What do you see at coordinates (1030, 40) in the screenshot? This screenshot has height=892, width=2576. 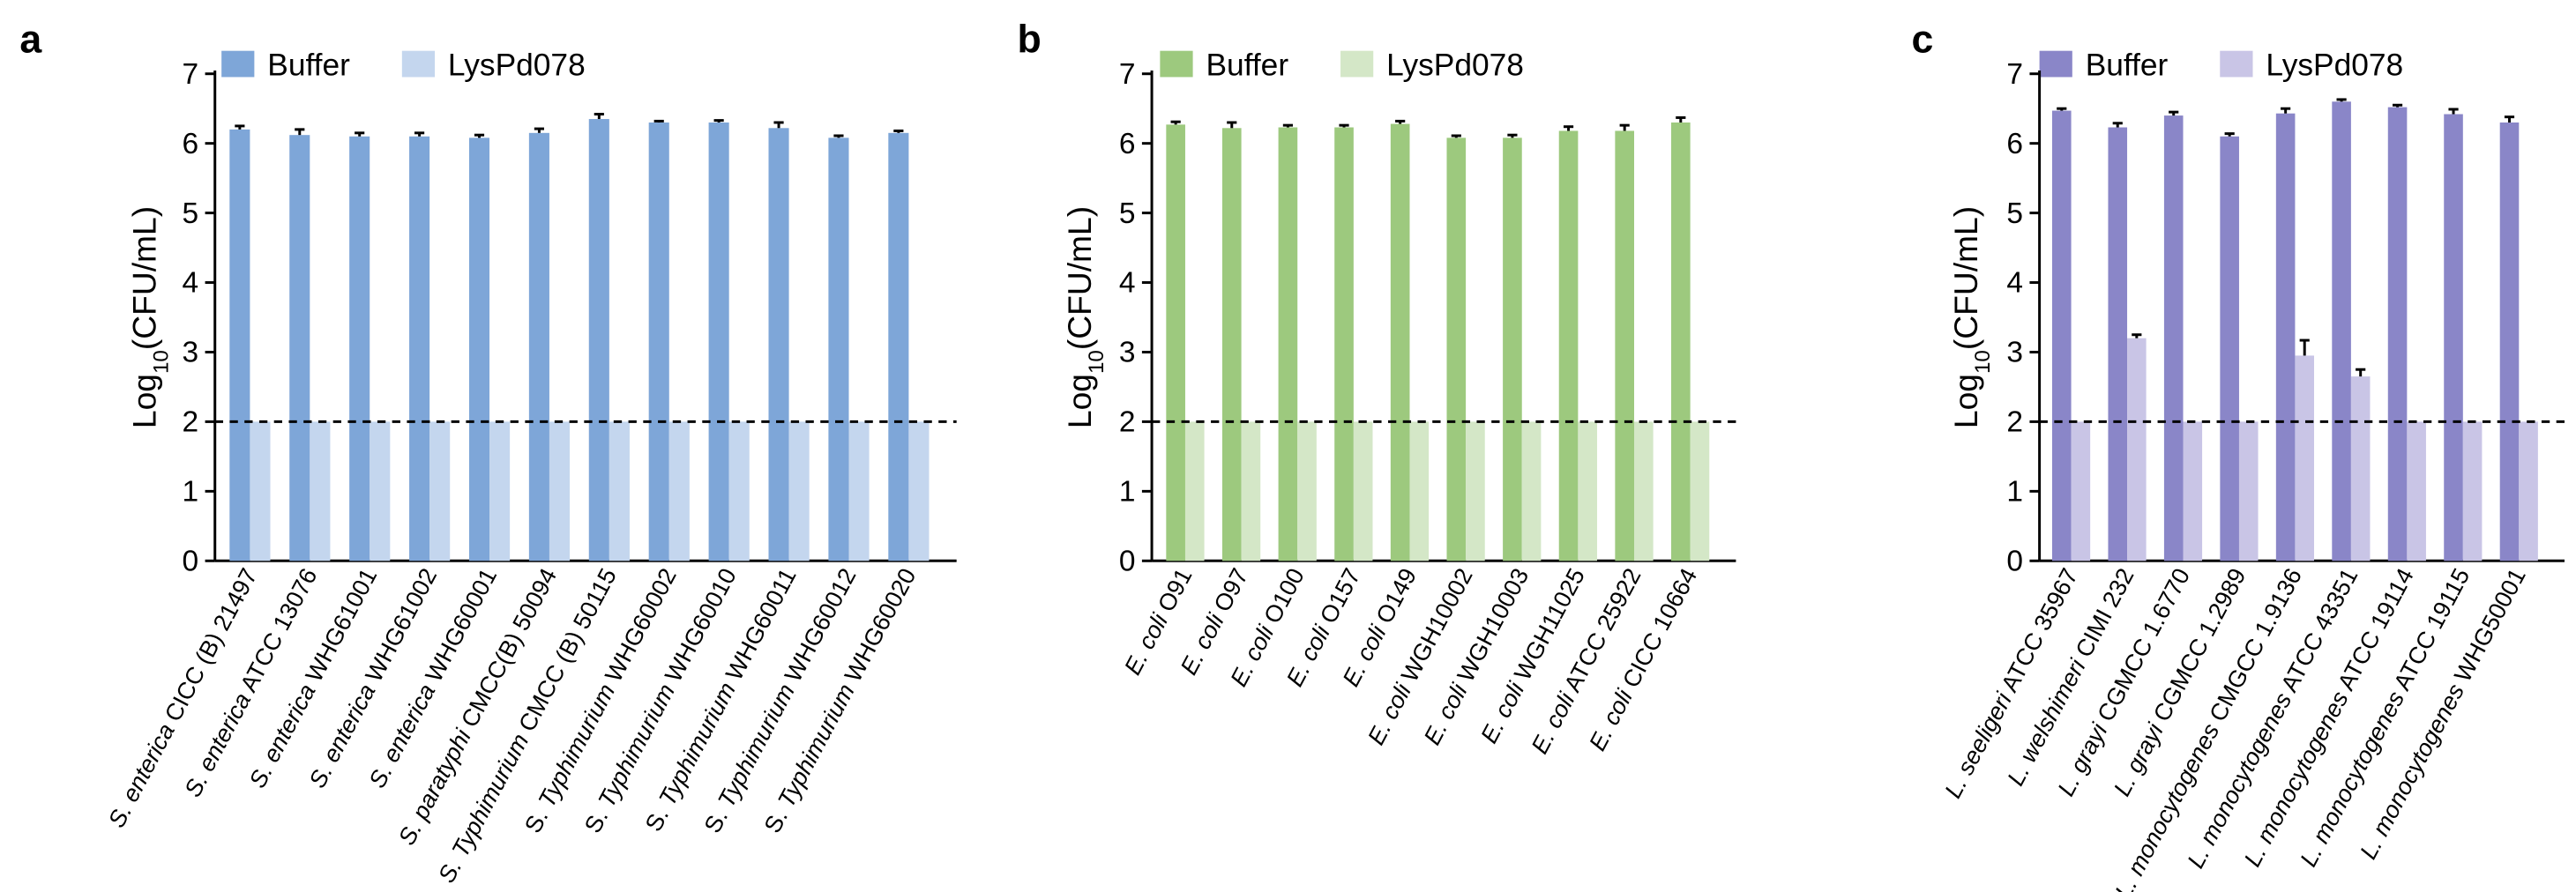 I see `panel-letter: b` at bounding box center [1030, 40].